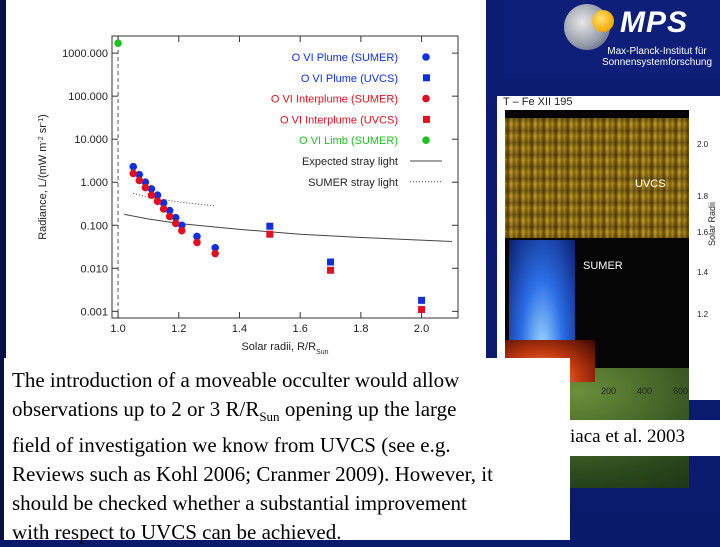 This screenshot has height=547, width=720. I want to click on x-tick-label: 1.6, so click(300, 329).